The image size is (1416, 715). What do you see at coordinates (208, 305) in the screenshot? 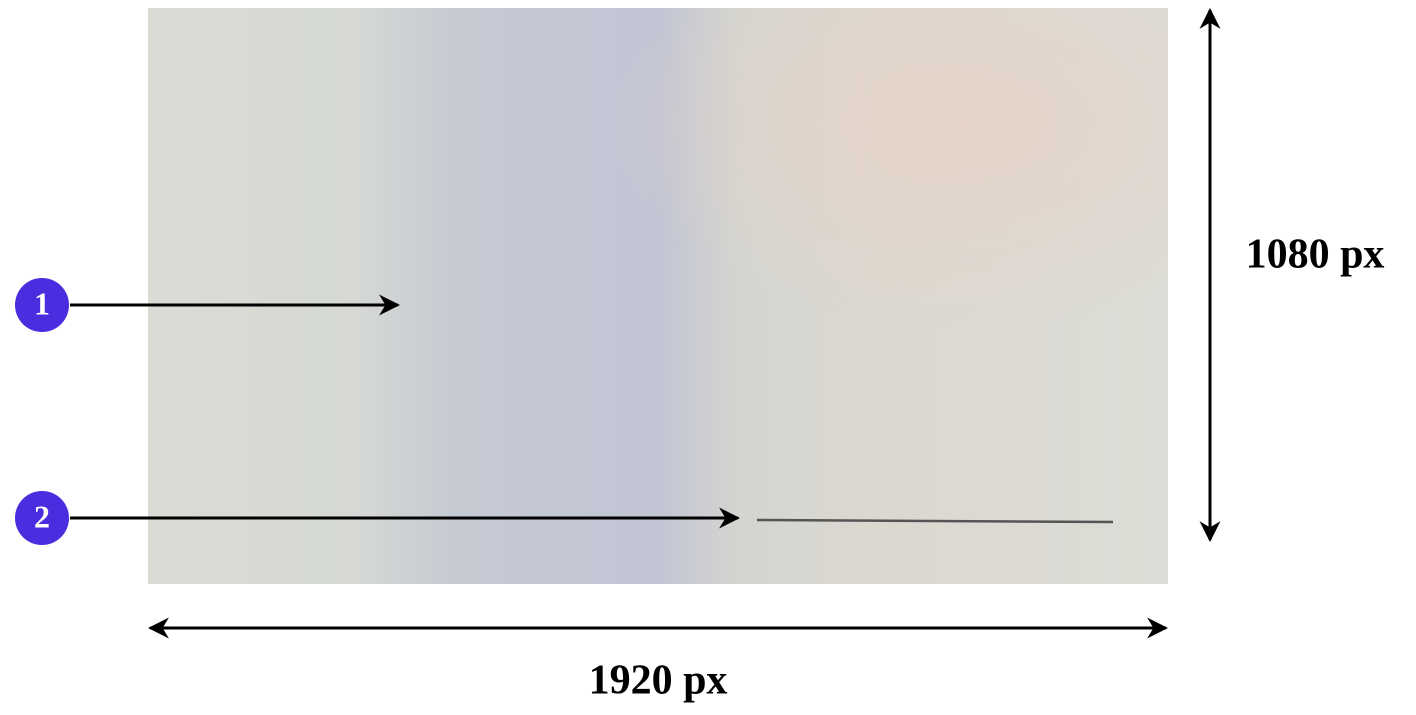
I see `marker-1: 1` at bounding box center [208, 305].